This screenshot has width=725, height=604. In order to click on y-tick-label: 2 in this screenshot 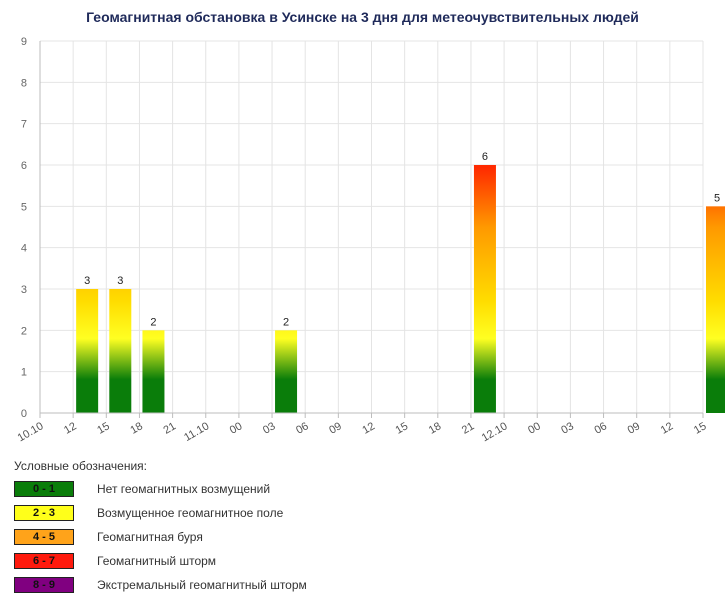, I will do `click(24, 331)`.